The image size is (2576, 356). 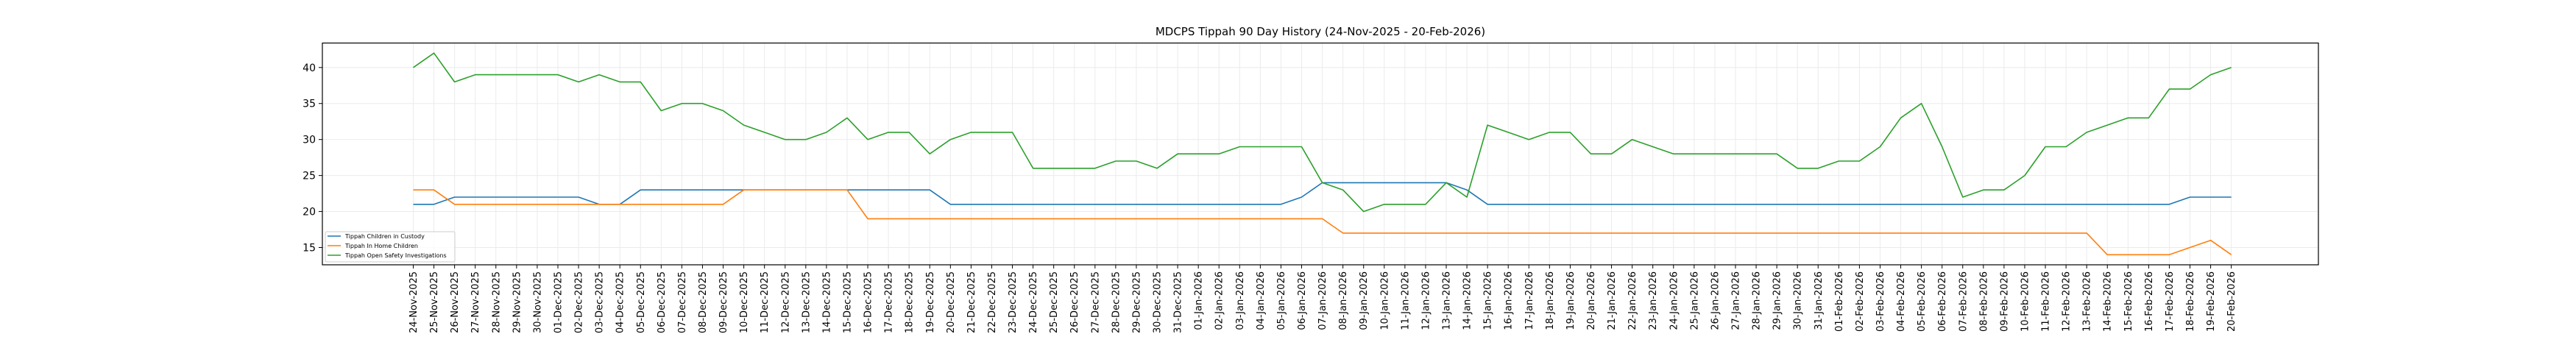 I want to click on x-tick-label: 12-Dec-2025, so click(x=785, y=302).